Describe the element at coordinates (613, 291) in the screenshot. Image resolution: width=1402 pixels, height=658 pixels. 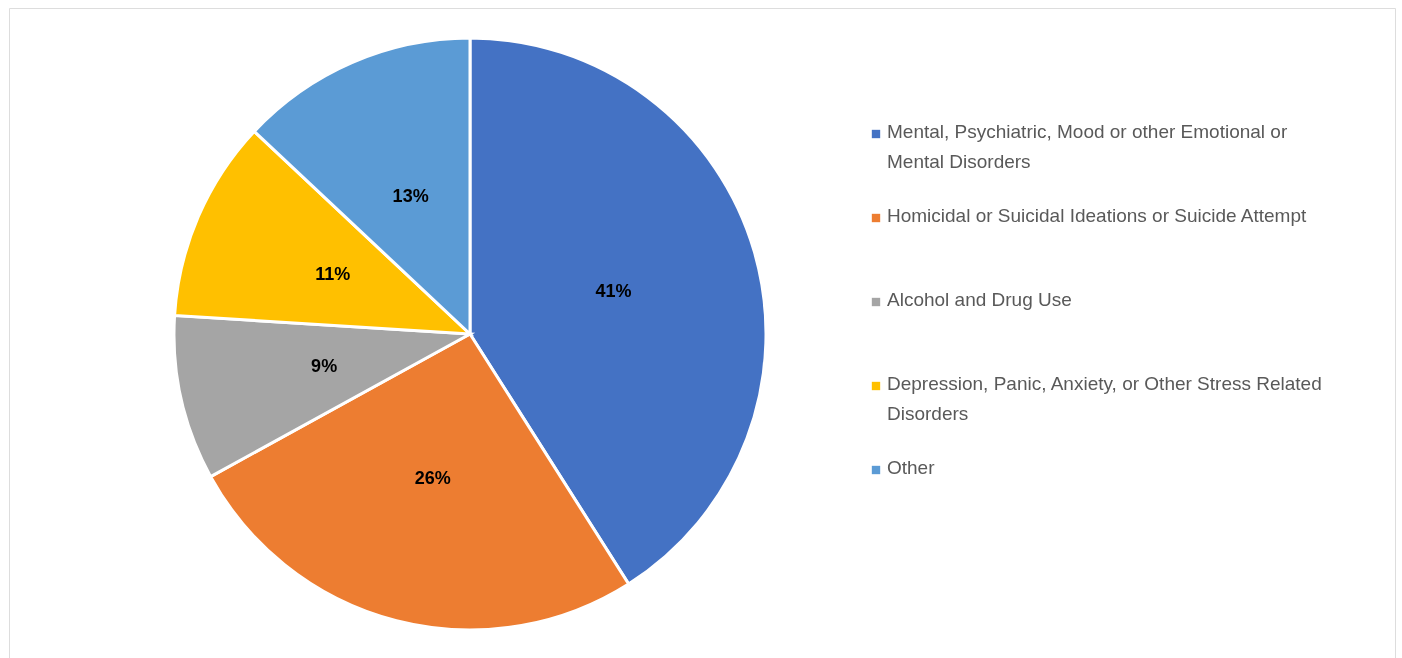
I see `data-label: 41%` at that location.